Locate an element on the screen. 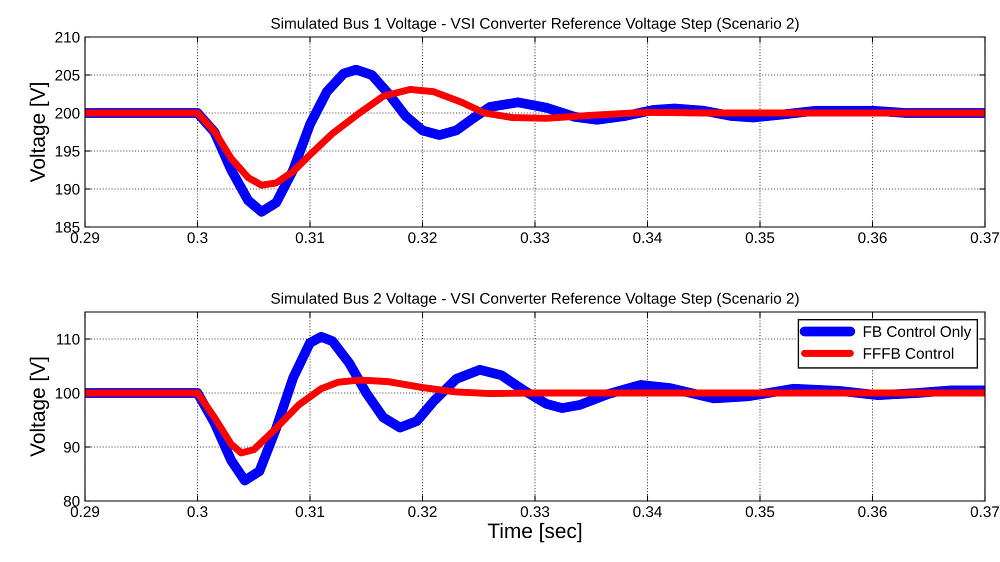 Image resolution: width=1000 pixels, height=562 pixels. y-tick-label: 210 is located at coordinates (67, 37).